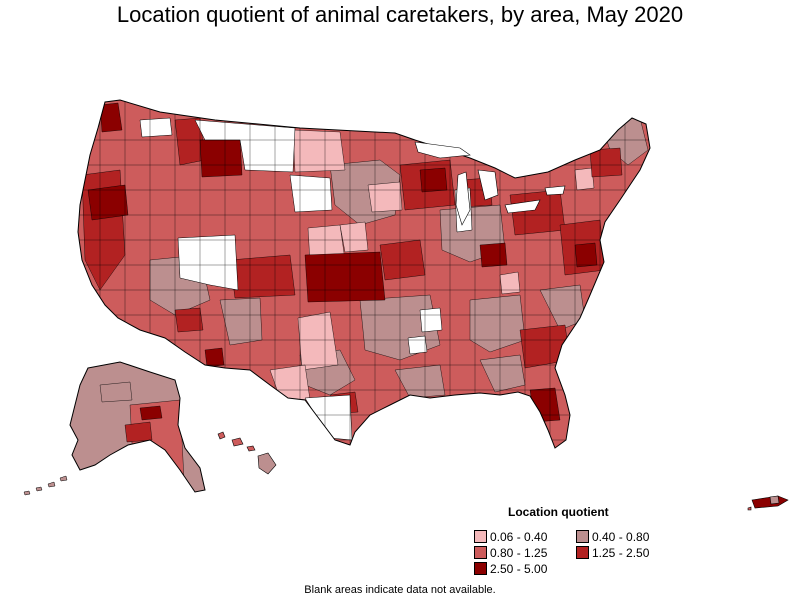 The width and height of the screenshot is (800, 600). Describe the element at coordinates (612, 553) in the screenshot. I see `legend-item-1-25-2-50: 1.25 - 2.50` at that location.